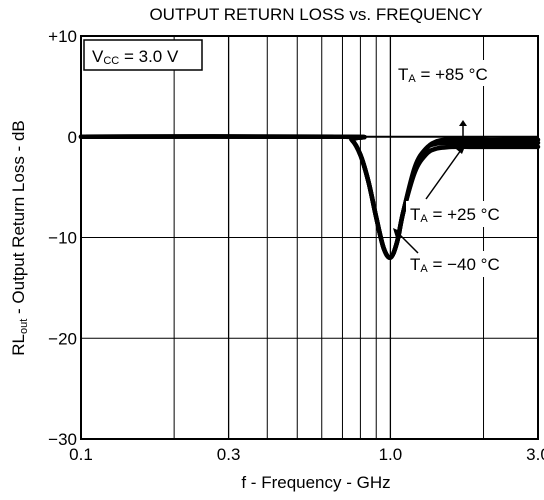  Describe the element at coordinates (459, 98) in the screenshot. I see `annotation-85: TA = +85 °C` at that location.